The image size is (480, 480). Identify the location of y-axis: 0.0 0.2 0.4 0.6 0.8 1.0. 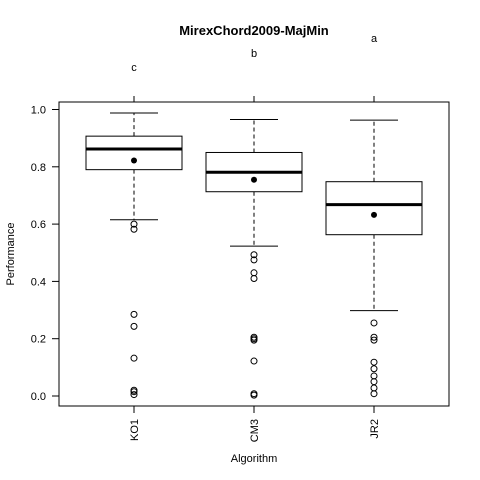
(45, 254).